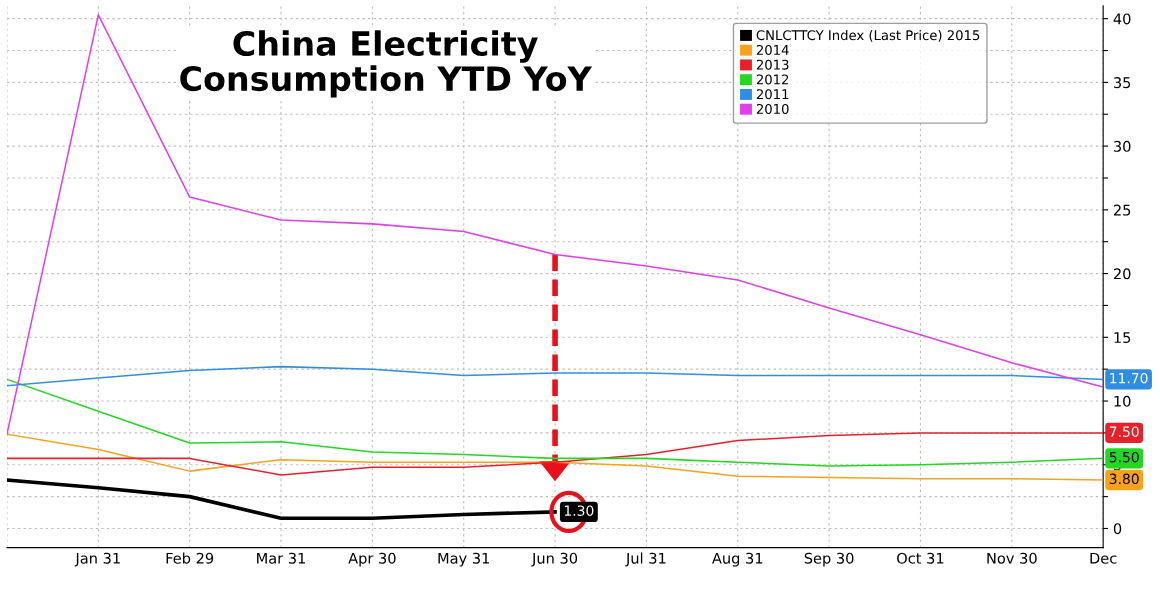 The width and height of the screenshot is (1160, 592). Describe the element at coordinates (97, 559) in the screenshot. I see `x-tick-label: Jan 31` at that location.